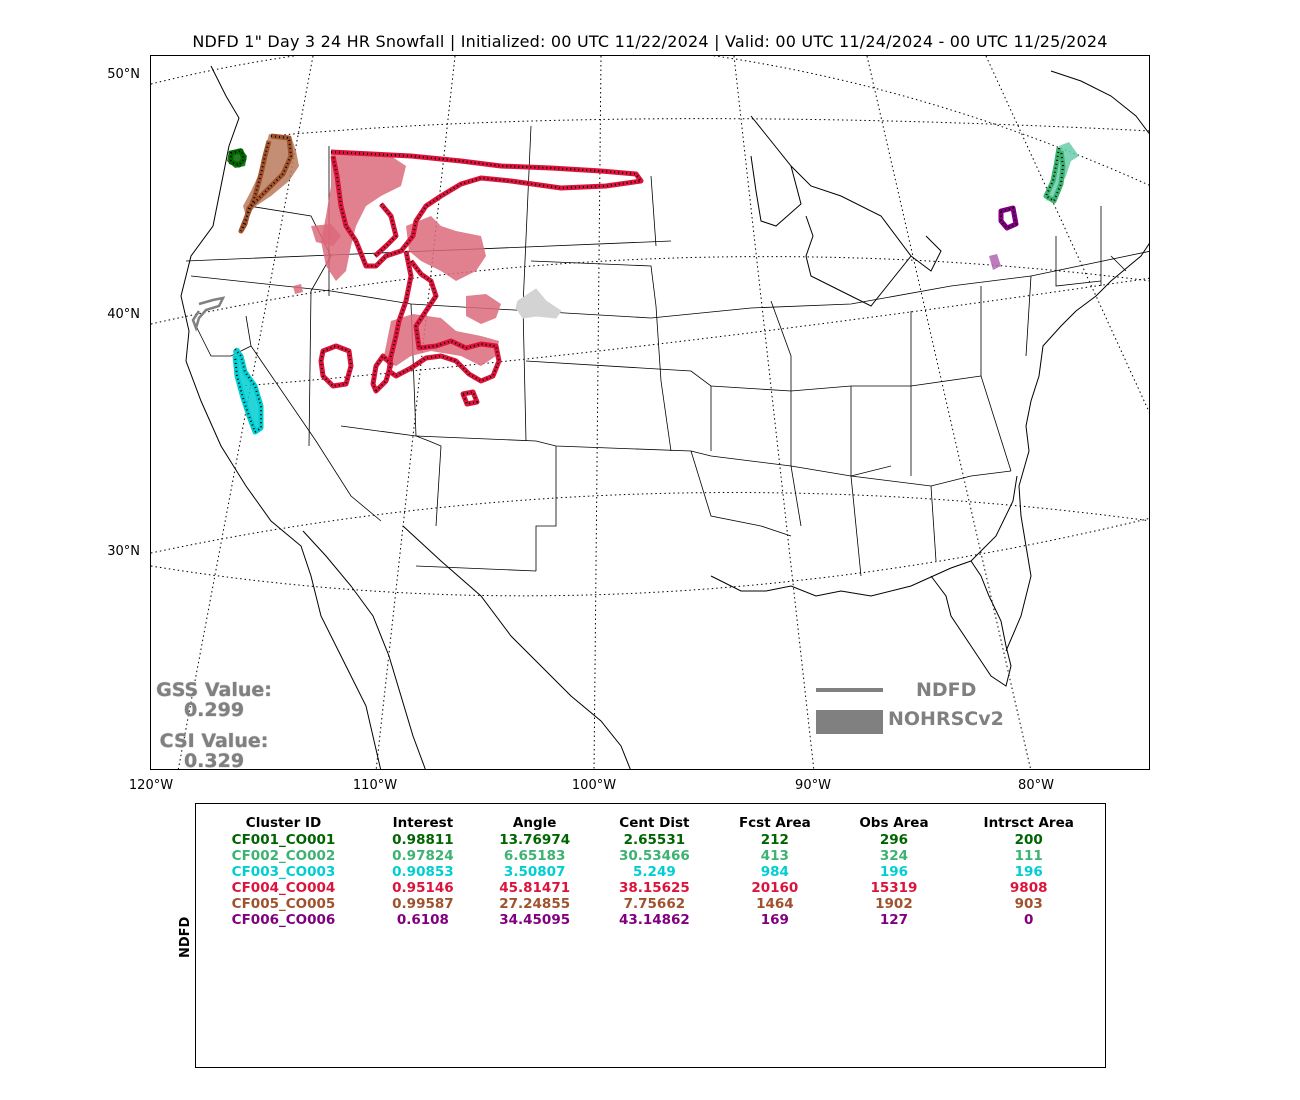 The height and width of the screenshot is (1100, 1300). What do you see at coordinates (214, 741) in the screenshot?
I see `csi-label: CSI Value:` at bounding box center [214, 741].